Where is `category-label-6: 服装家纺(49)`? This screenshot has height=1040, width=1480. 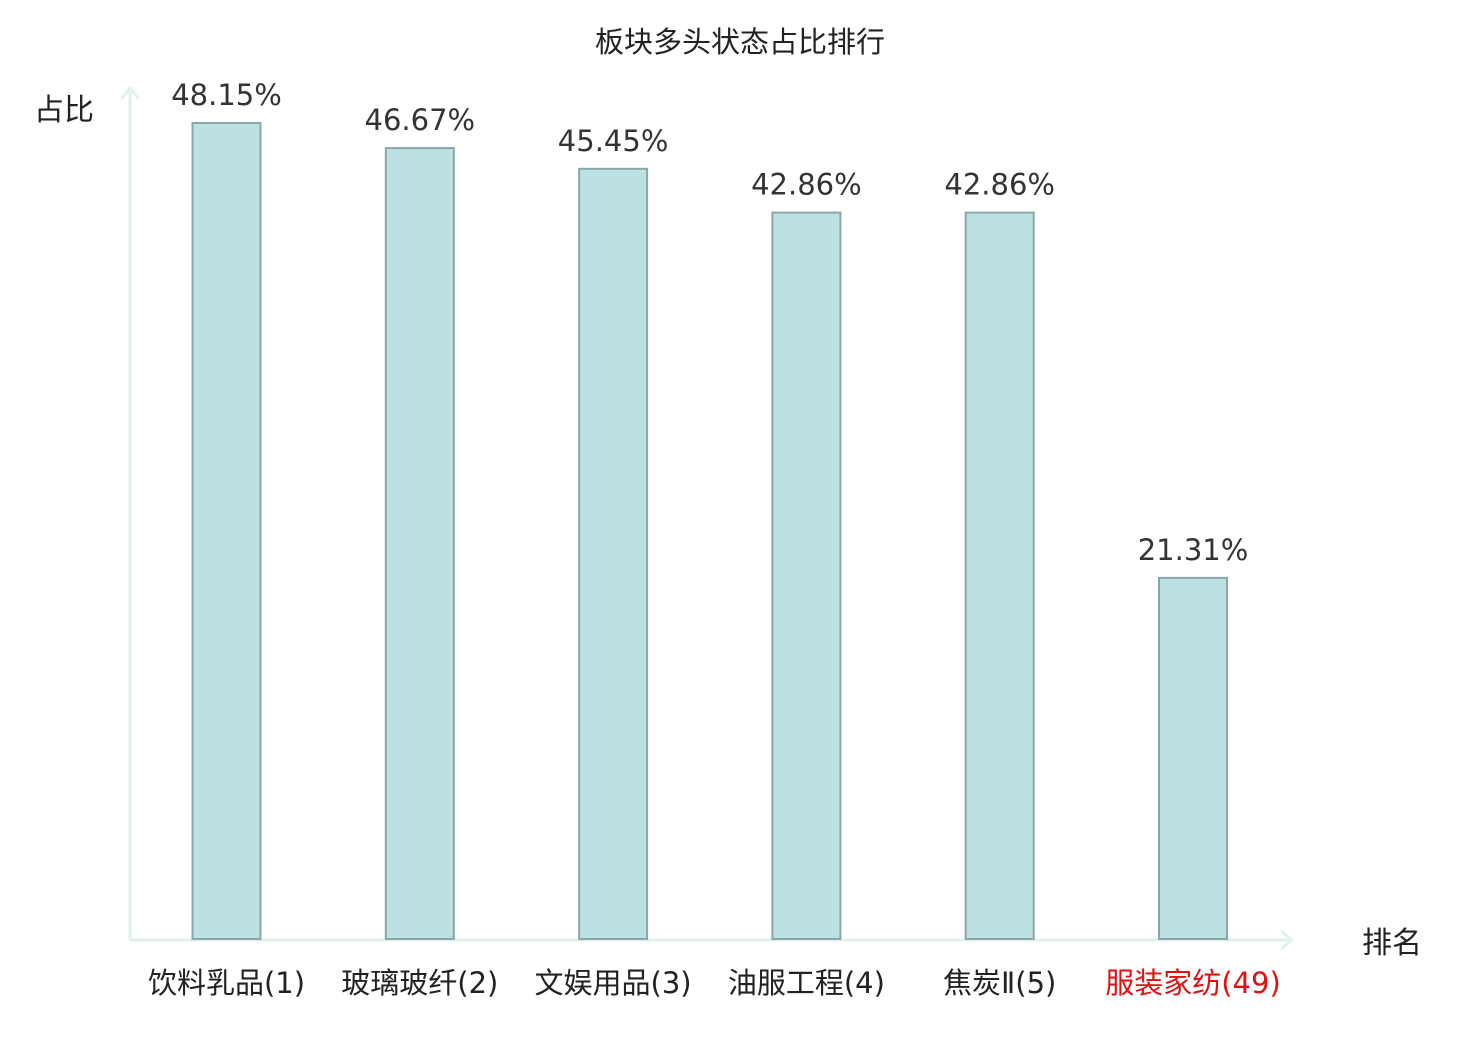
category-label-6: 服装家纺(49) is located at coordinates (1193, 983).